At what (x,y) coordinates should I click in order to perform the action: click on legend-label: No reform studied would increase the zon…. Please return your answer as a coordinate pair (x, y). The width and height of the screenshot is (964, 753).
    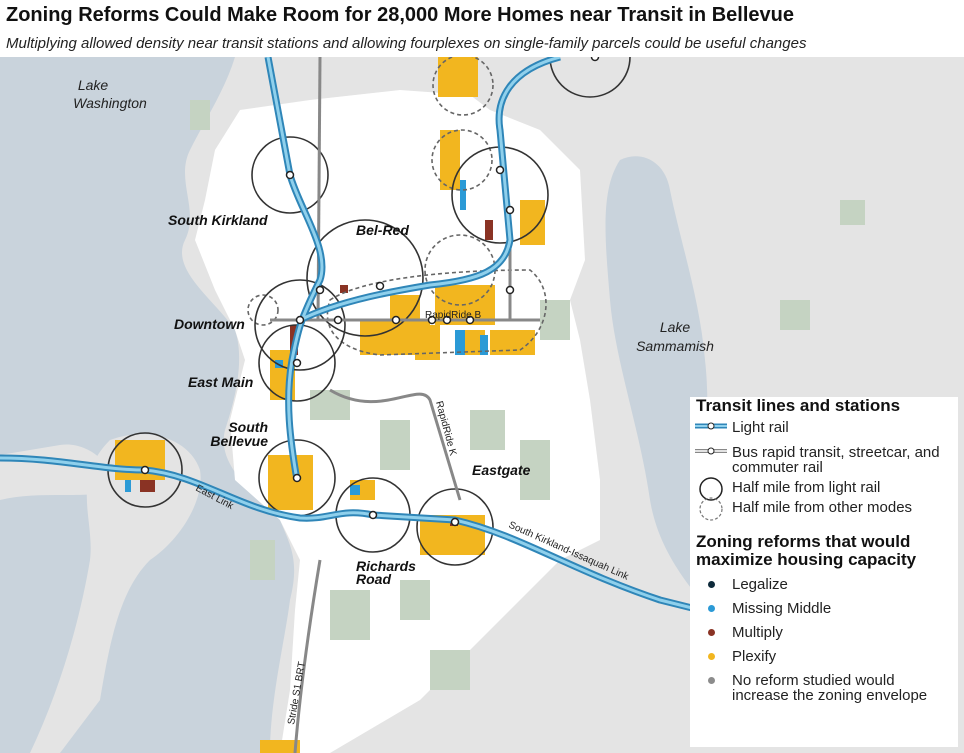
    Looking at the image, I should click on (830, 688).